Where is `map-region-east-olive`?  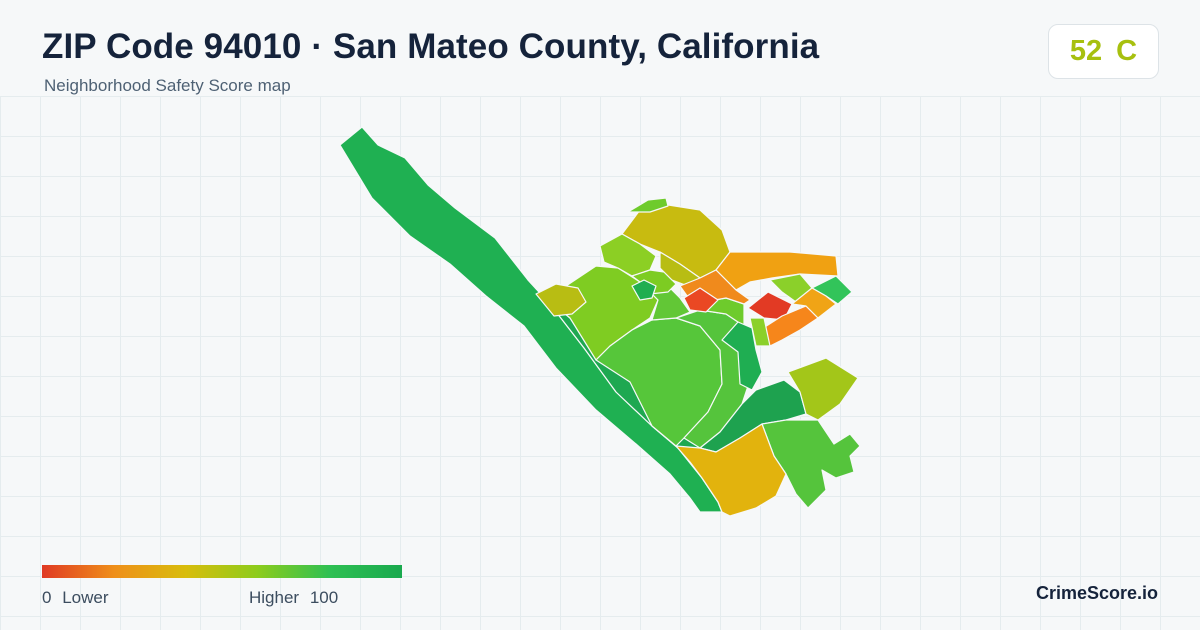 map-region-east-olive is located at coordinates (823, 389).